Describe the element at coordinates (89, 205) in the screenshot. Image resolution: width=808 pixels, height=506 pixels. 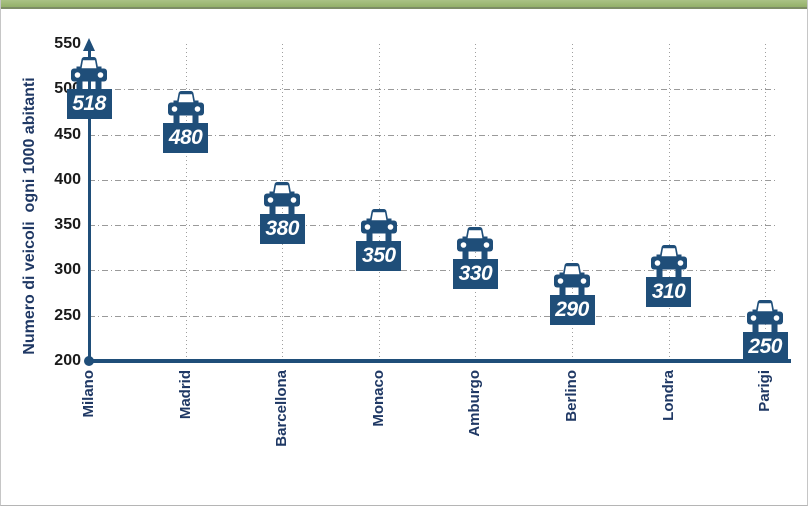
I see `y-axis-line` at that location.